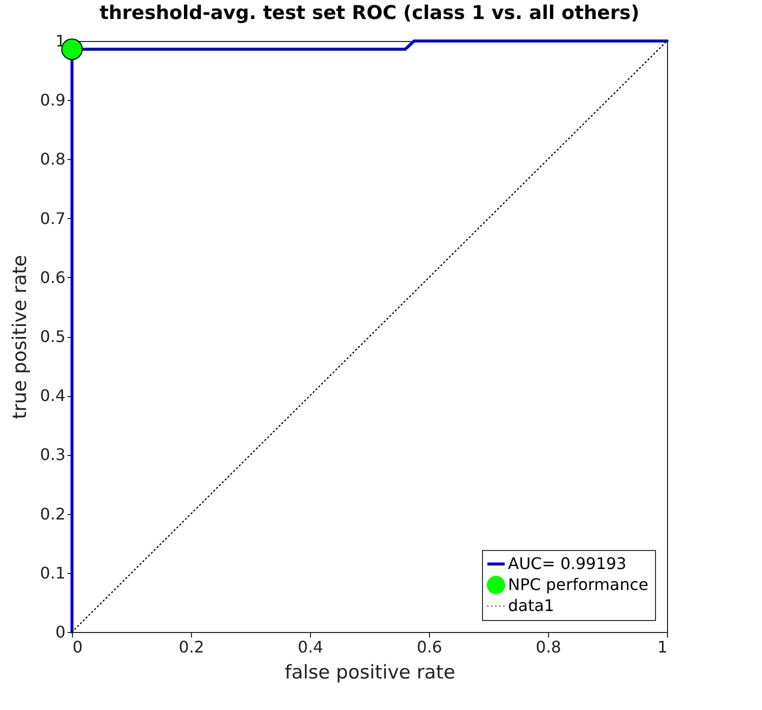 Image resolution: width=762 pixels, height=710 pixels. What do you see at coordinates (662, 647) in the screenshot?
I see `x-tick-label: 1` at bounding box center [662, 647].